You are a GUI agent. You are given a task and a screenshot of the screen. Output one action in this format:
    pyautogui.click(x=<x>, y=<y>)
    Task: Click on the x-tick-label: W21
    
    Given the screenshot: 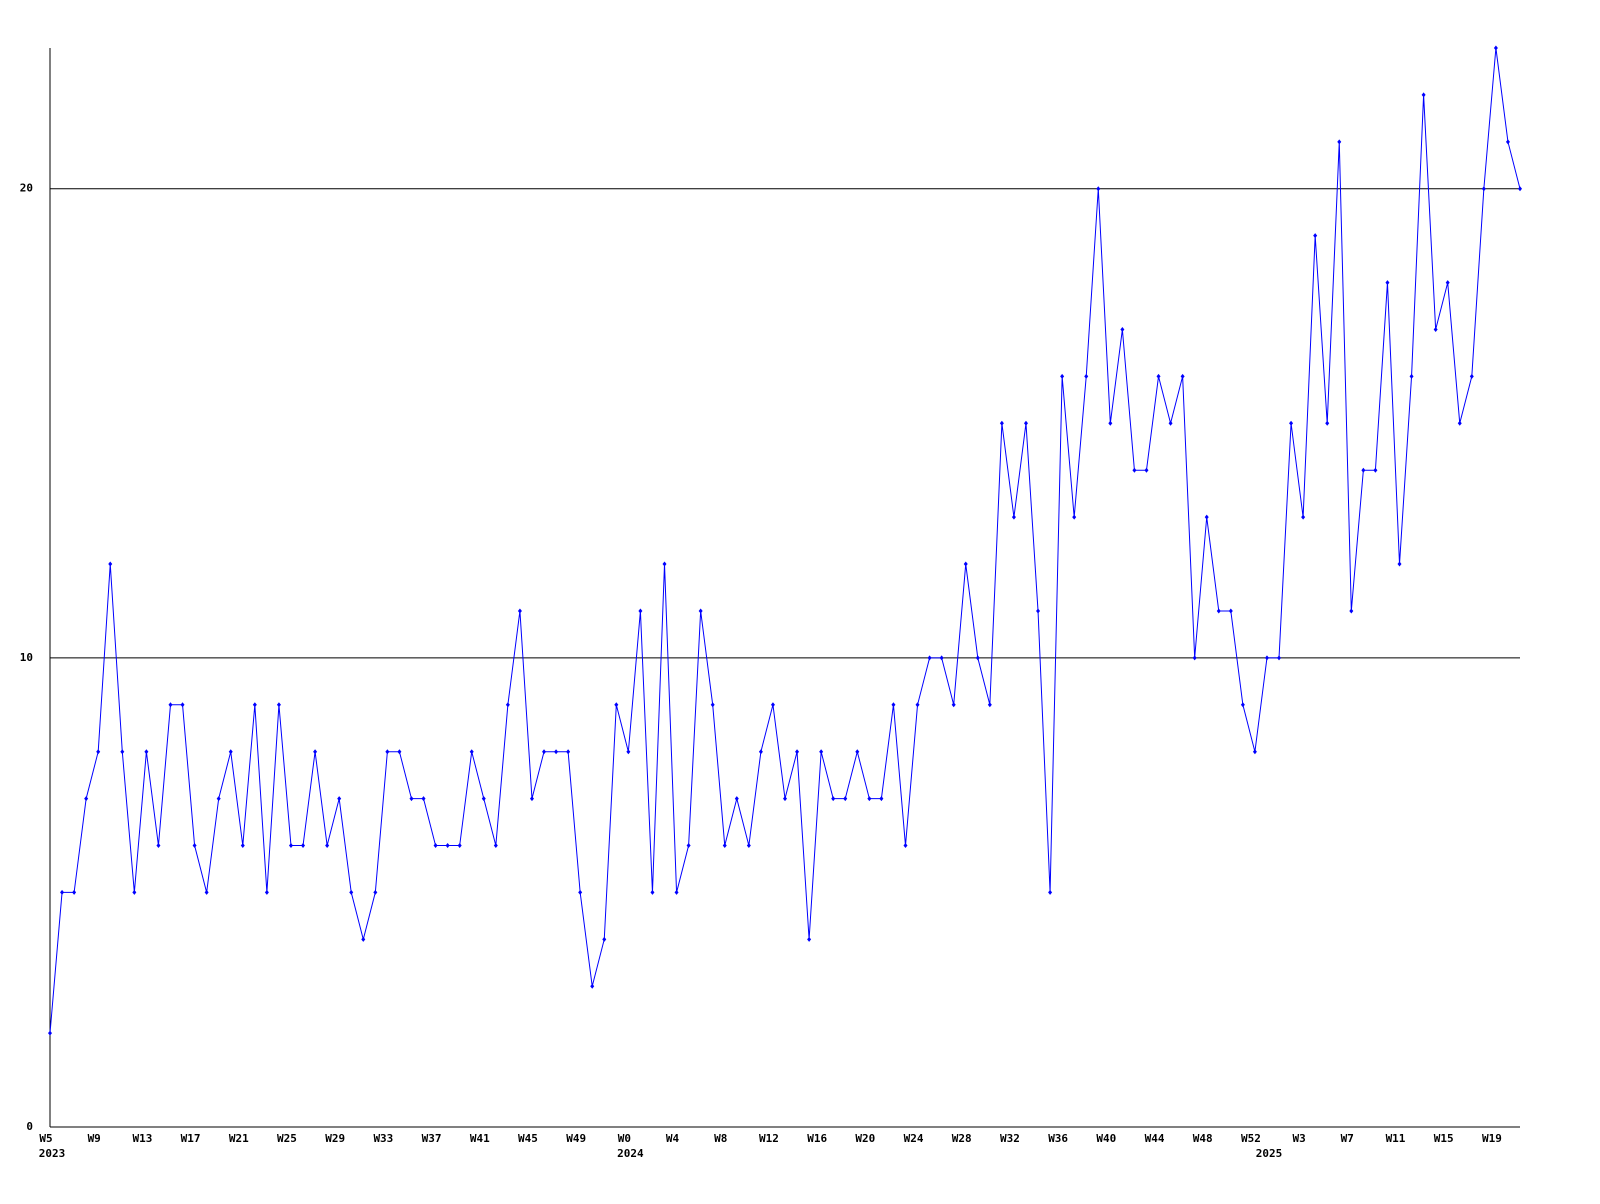 What is the action you would take?
    pyautogui.click(x=239, y=1138)
    